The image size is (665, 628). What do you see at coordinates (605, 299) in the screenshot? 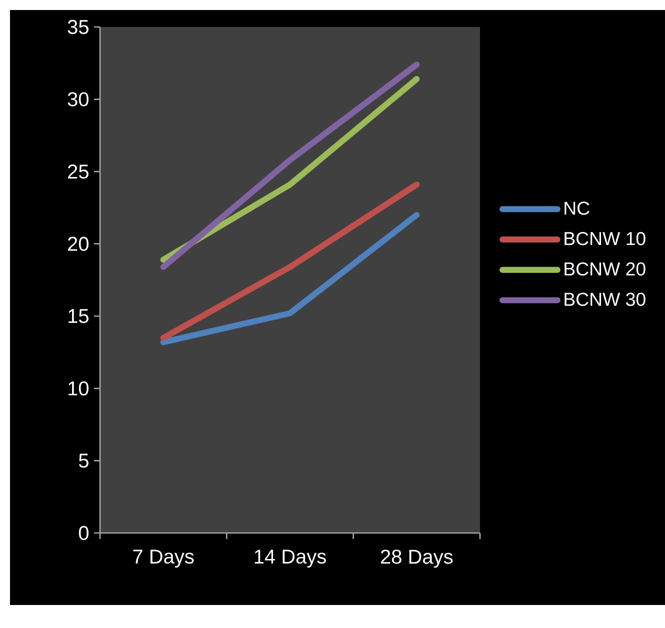
I see `legend-label: BCNW 30` at bounding box center [605, 299].